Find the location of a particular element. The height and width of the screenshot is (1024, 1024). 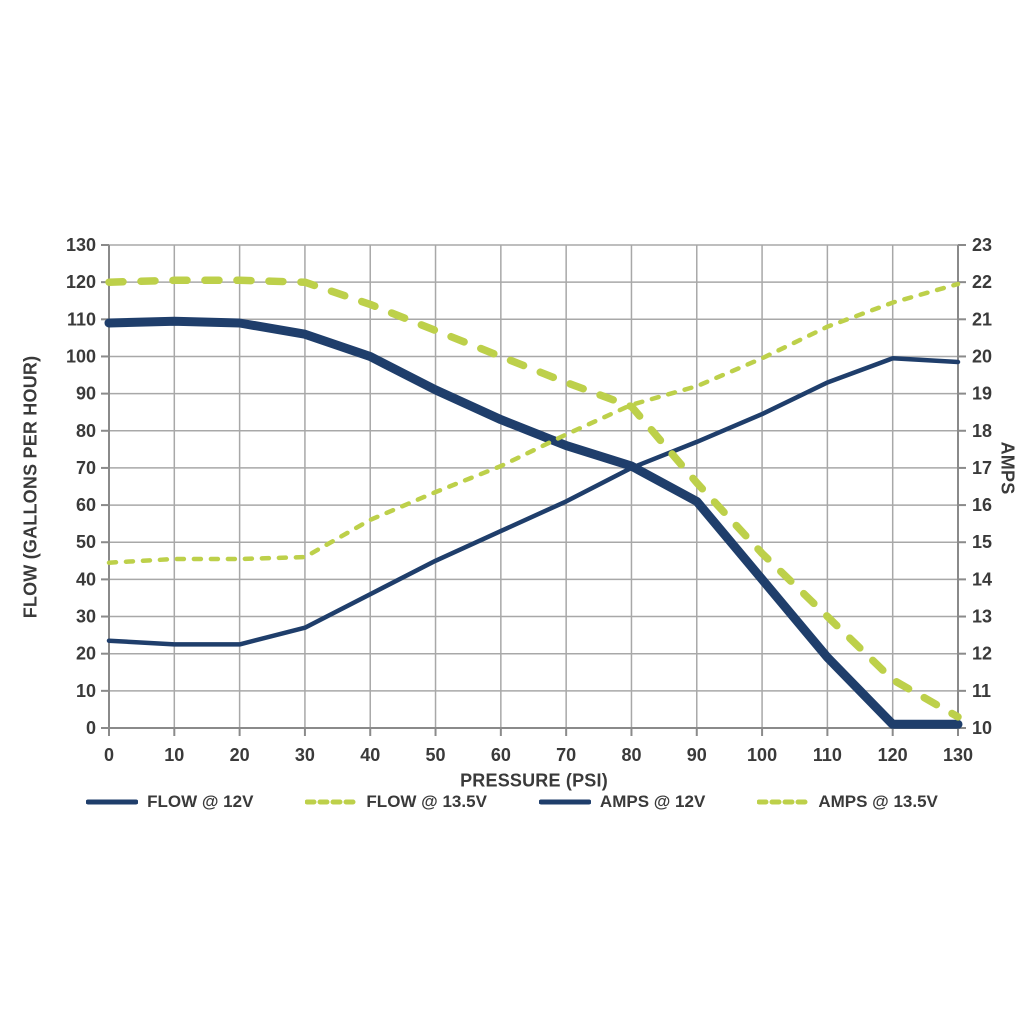

y-left-tick-label: 110 is located at coordinates (81, 319).